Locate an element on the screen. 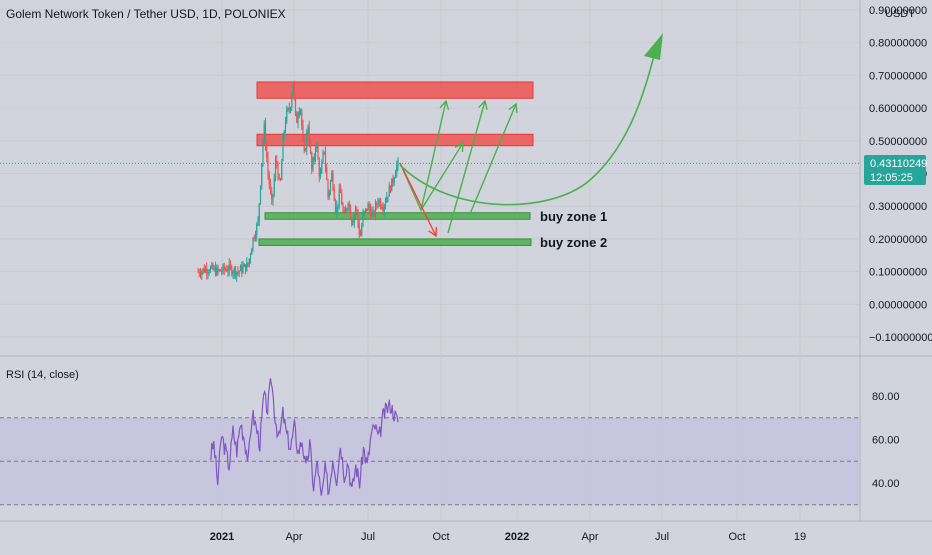  candles is located at coordinates (298, 181).